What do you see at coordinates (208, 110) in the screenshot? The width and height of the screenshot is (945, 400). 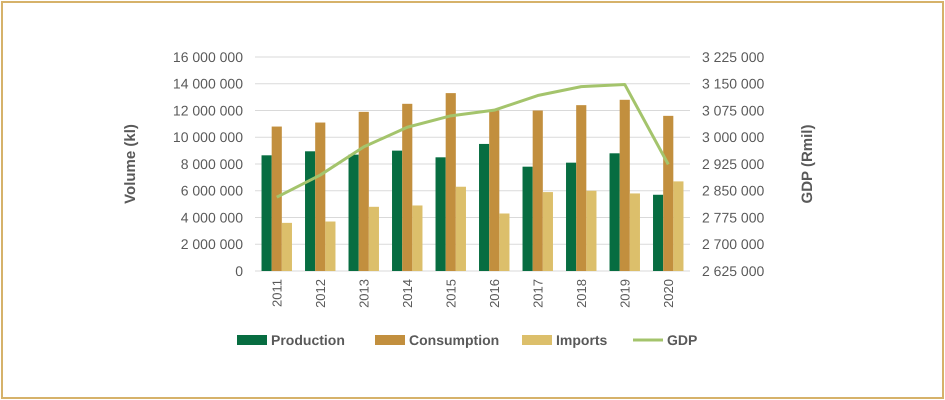 I see `y-tick-label: 12 000 000` at bounding box center [208, 110].